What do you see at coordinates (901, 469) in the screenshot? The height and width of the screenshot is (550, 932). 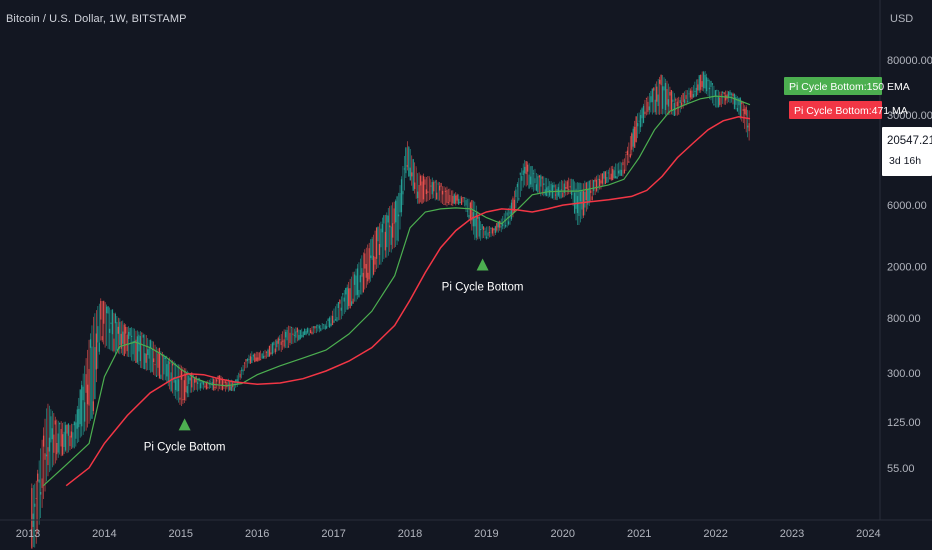 I see `y-tick-label: 55.00` at bounding box center [901, 469].